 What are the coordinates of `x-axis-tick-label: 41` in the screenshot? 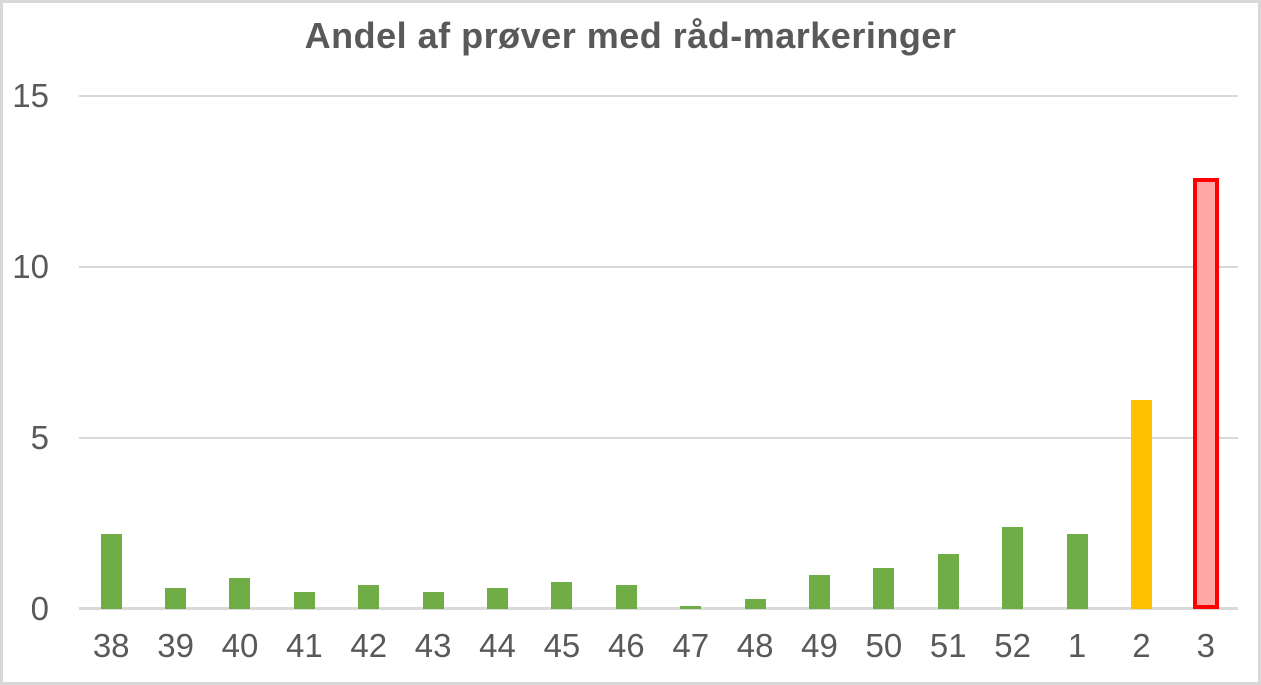 It's located at (304, 645).